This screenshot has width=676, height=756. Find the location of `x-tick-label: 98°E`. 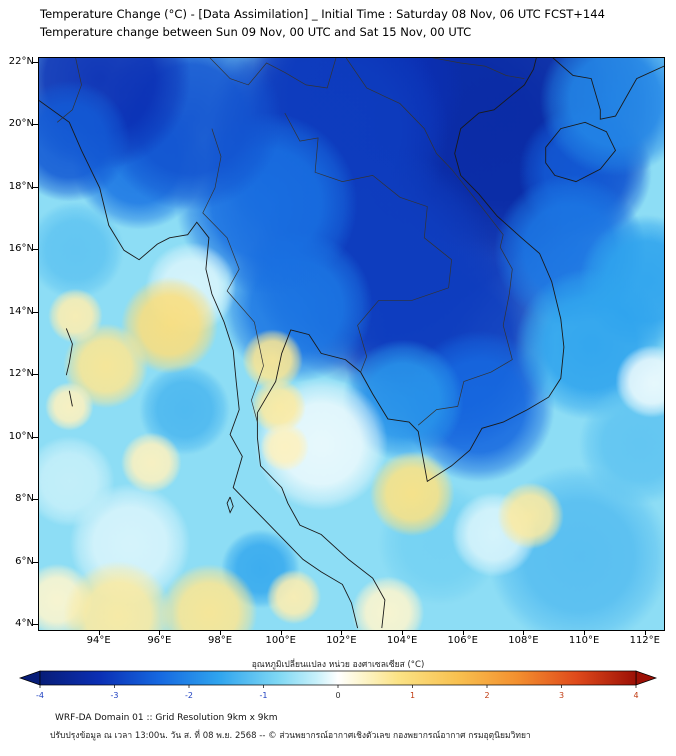

x-tick-label: 98°E is located at coordinates (220, 640).